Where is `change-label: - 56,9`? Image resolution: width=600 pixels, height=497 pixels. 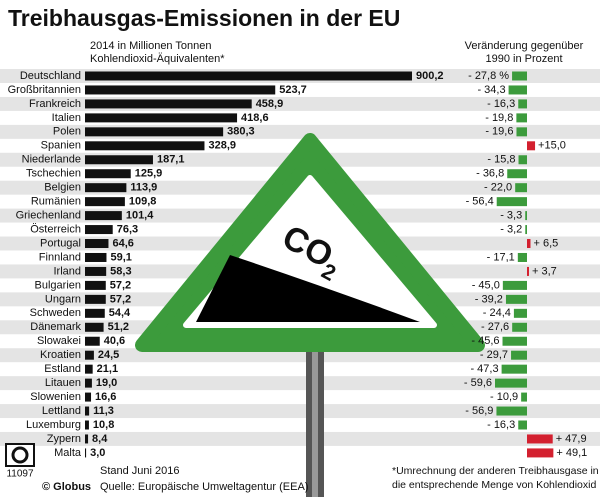
change-label: - 56,9 is located at coordinates (479, 411).